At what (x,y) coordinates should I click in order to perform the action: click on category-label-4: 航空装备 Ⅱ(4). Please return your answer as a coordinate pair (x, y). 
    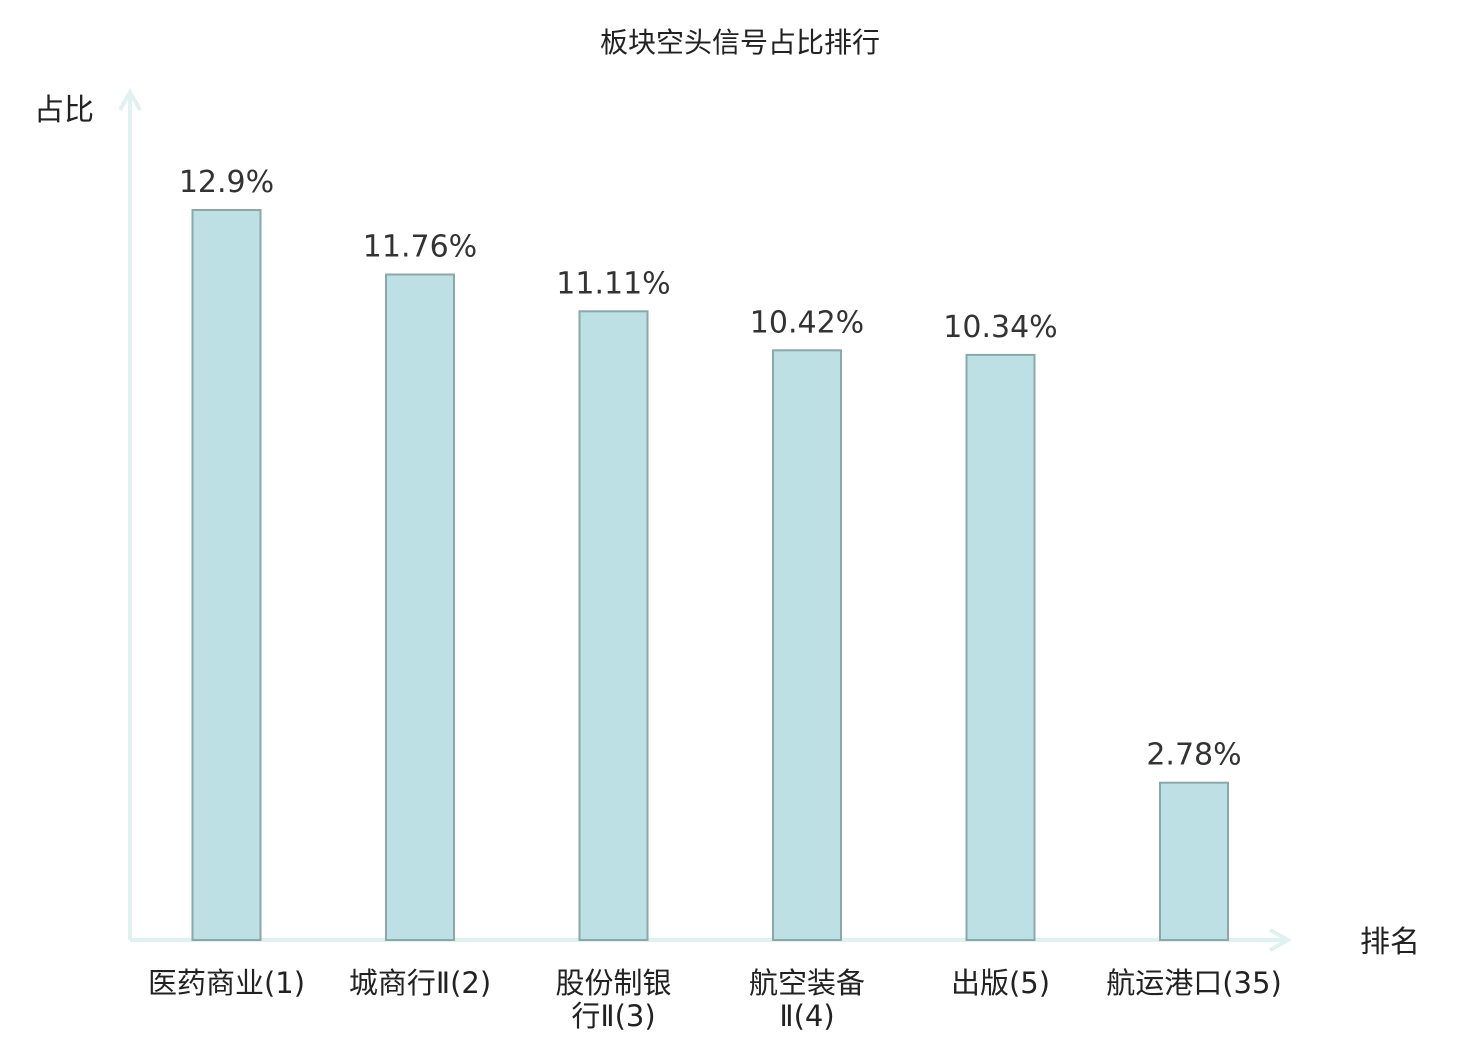
    Looking at the image, I should click on (807, 999).